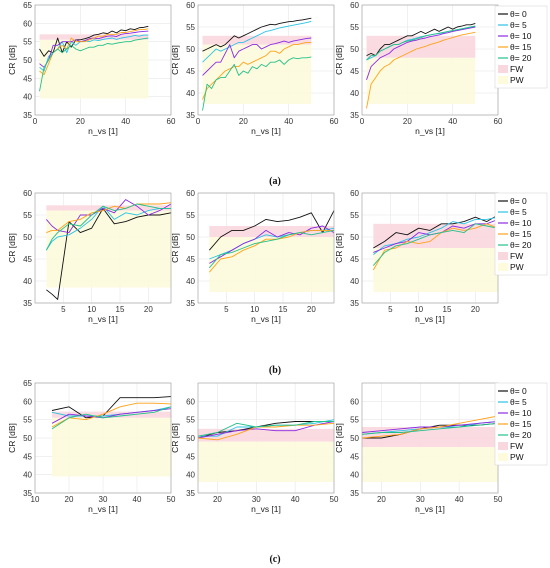 The image size is (550, 568). What do you see at coordinates (63, 309) in the screenshot?
I see `x-tick-label: 5` at bounding box center [63, 309].